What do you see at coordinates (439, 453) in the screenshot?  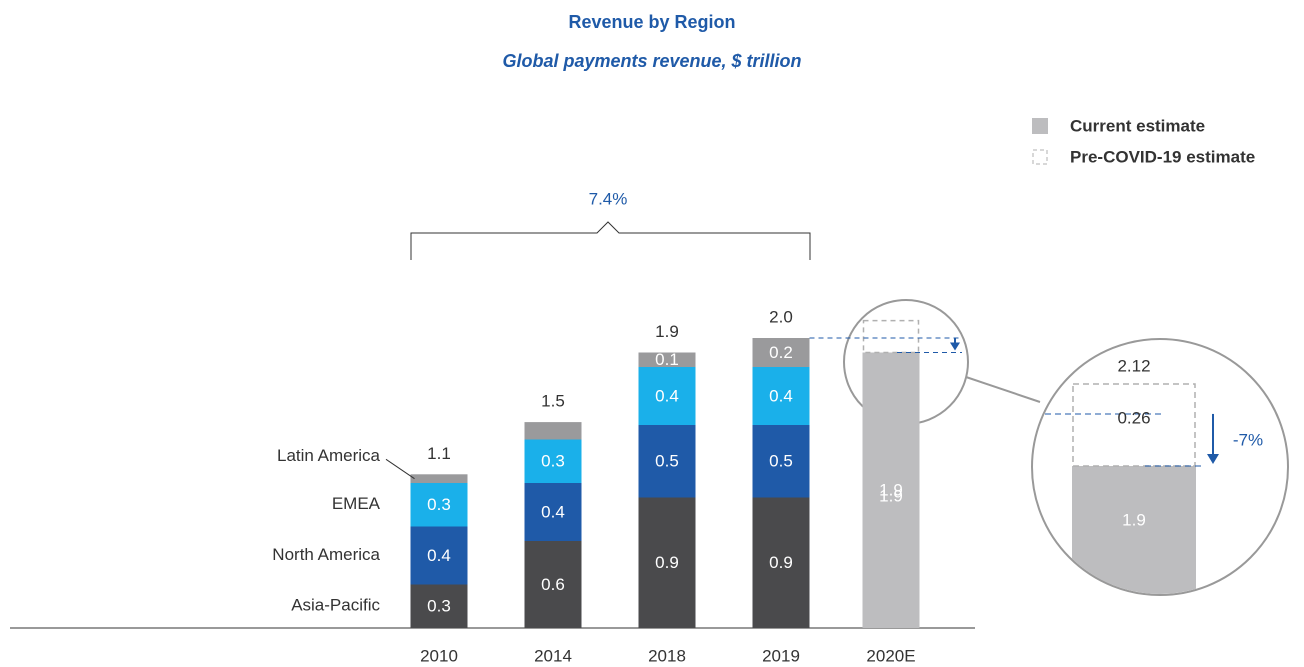 I see `total-label: 1.1` at bounding box center [439, 453].